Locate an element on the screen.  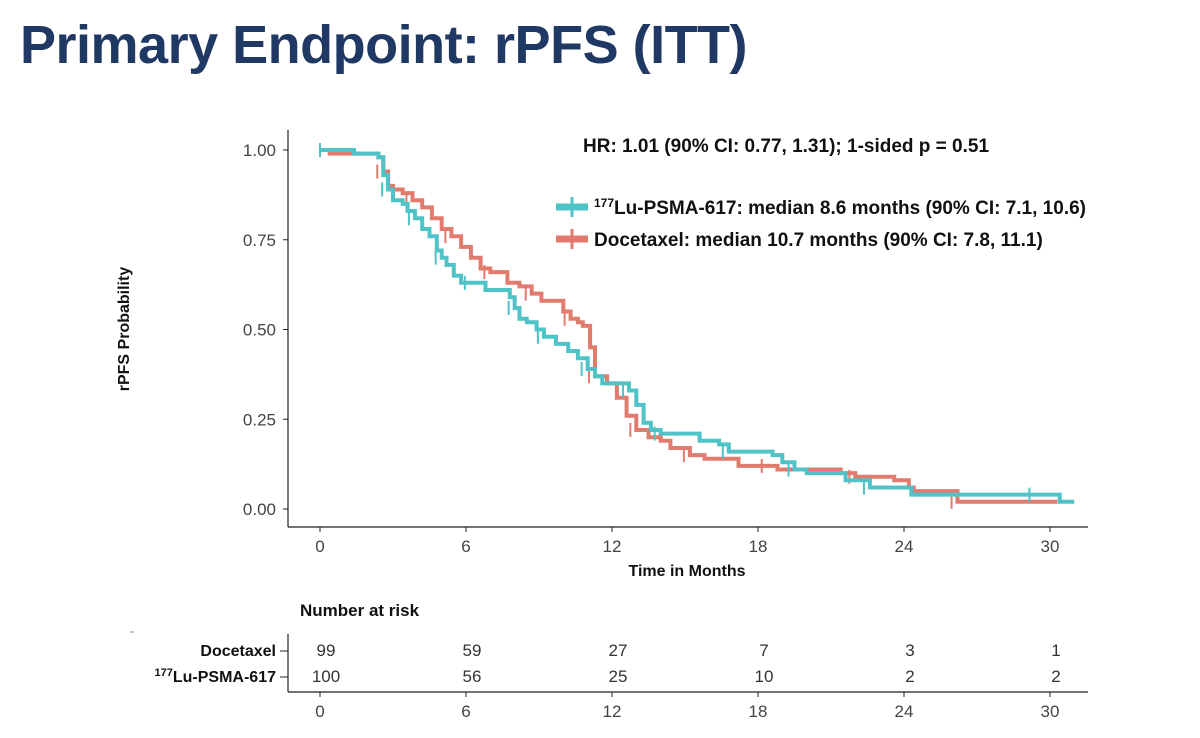
y-tick-label: 0.25 is located at coordinates (259, 419).